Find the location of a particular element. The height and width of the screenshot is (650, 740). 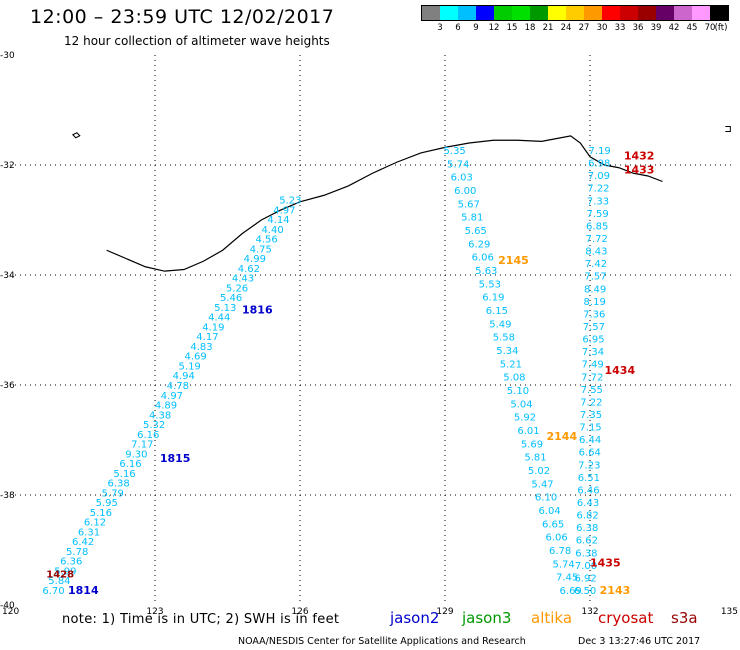

lat-tick-label: -40 is located at coordinates (7, 606).